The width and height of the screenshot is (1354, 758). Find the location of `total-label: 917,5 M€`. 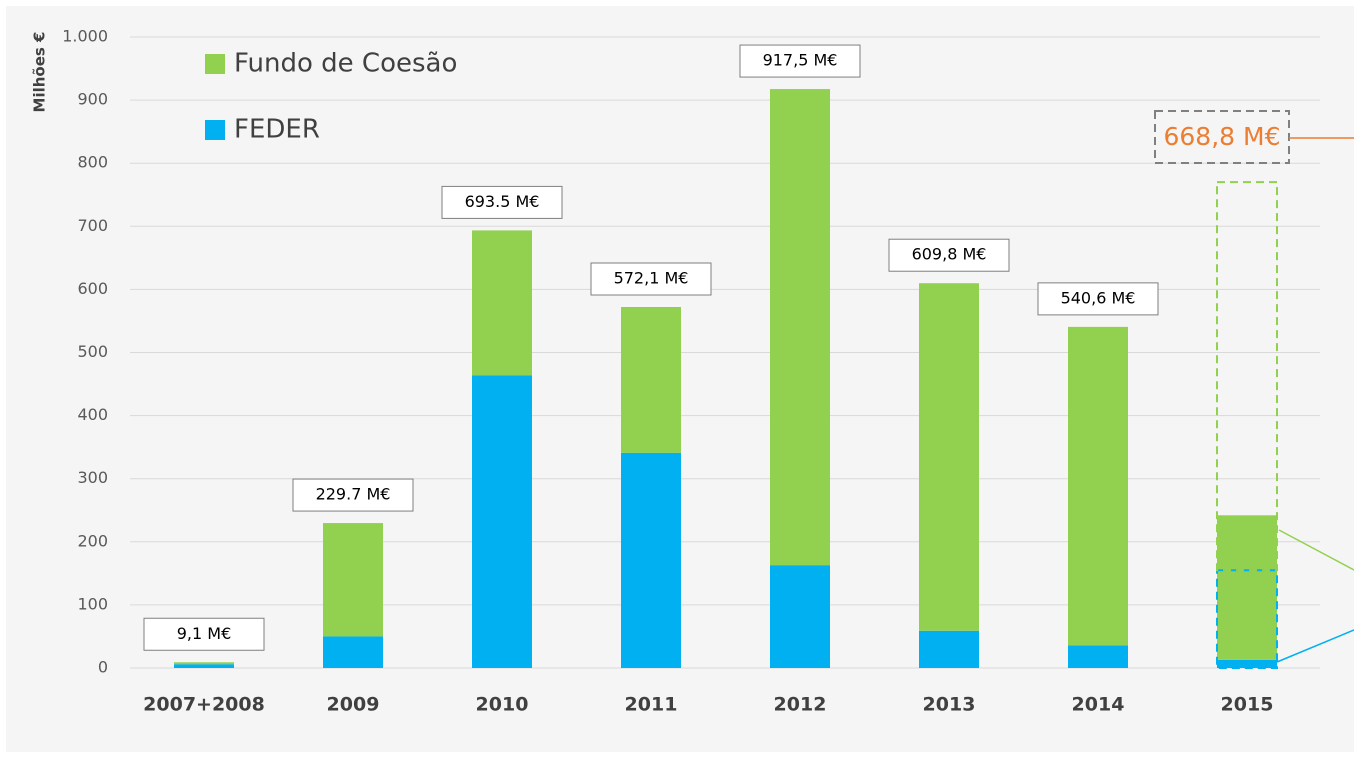

total-label: 917,5 M€ is located at coordinates (800, 60).